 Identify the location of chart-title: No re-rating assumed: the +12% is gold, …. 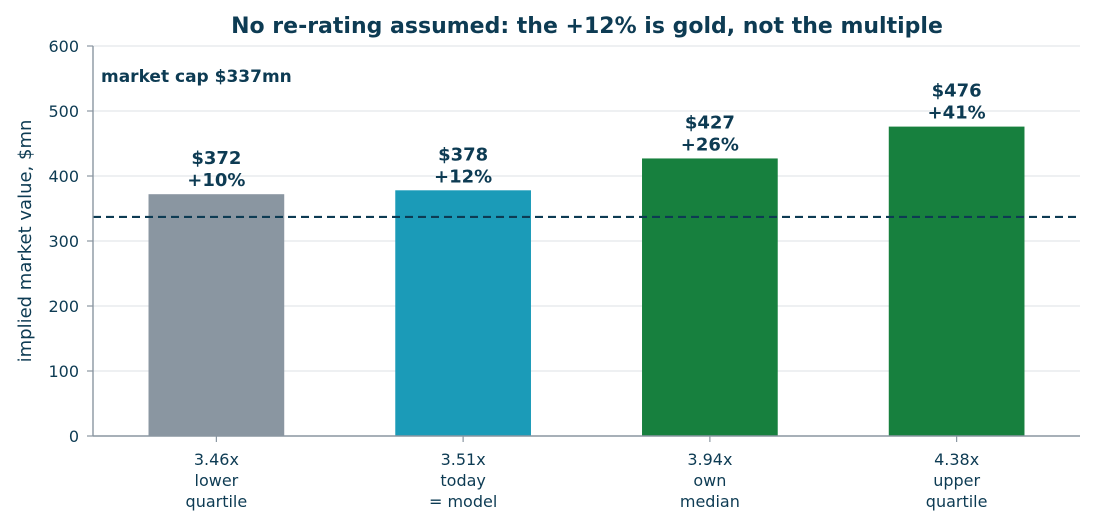
(587, 26).